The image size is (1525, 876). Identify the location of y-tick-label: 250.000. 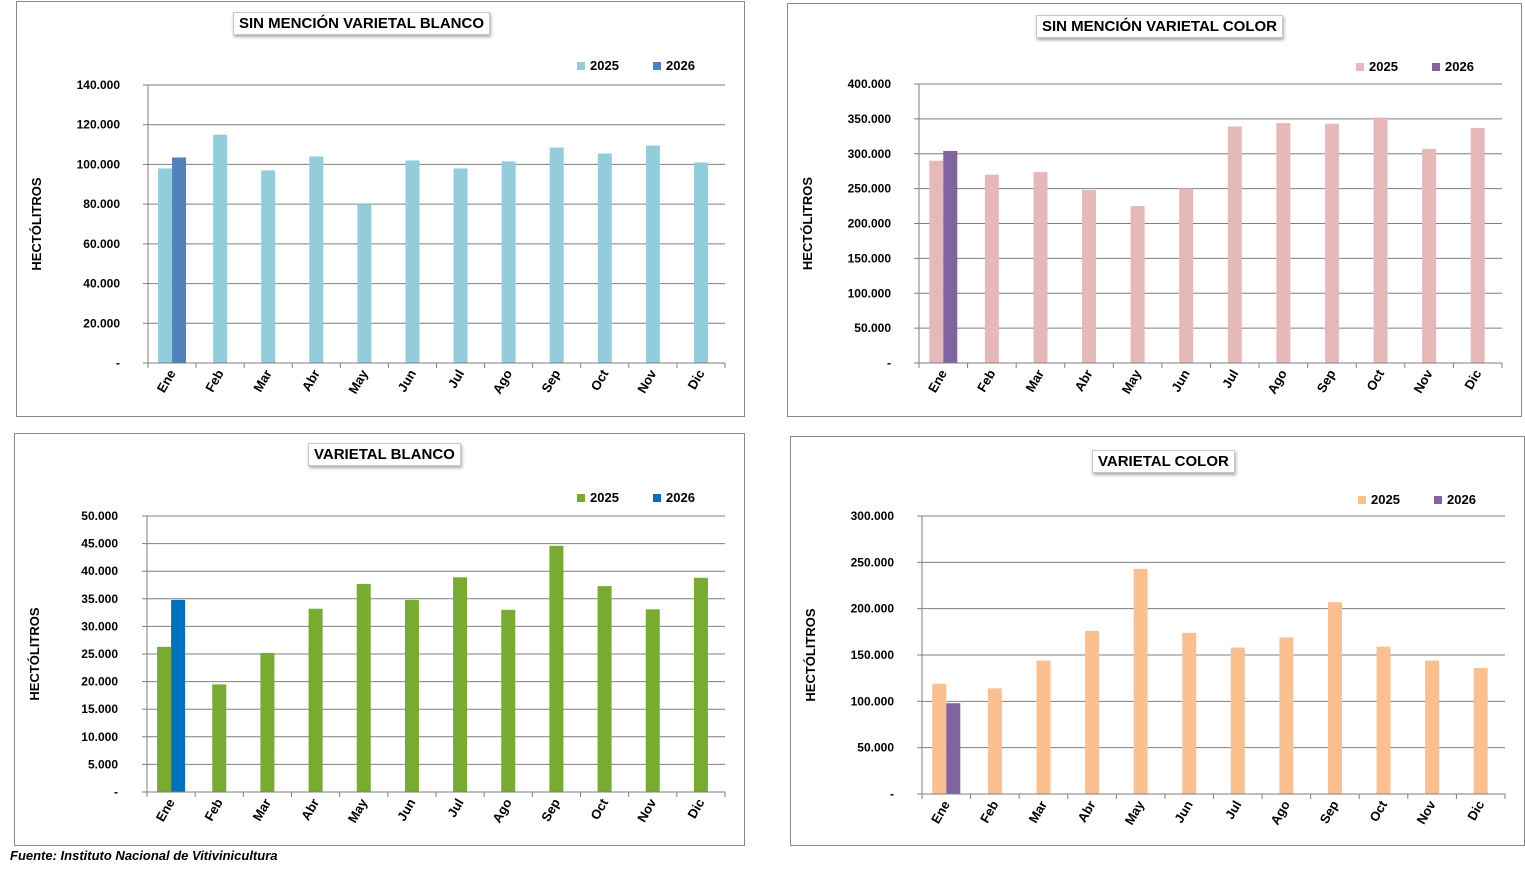
(873, 562).